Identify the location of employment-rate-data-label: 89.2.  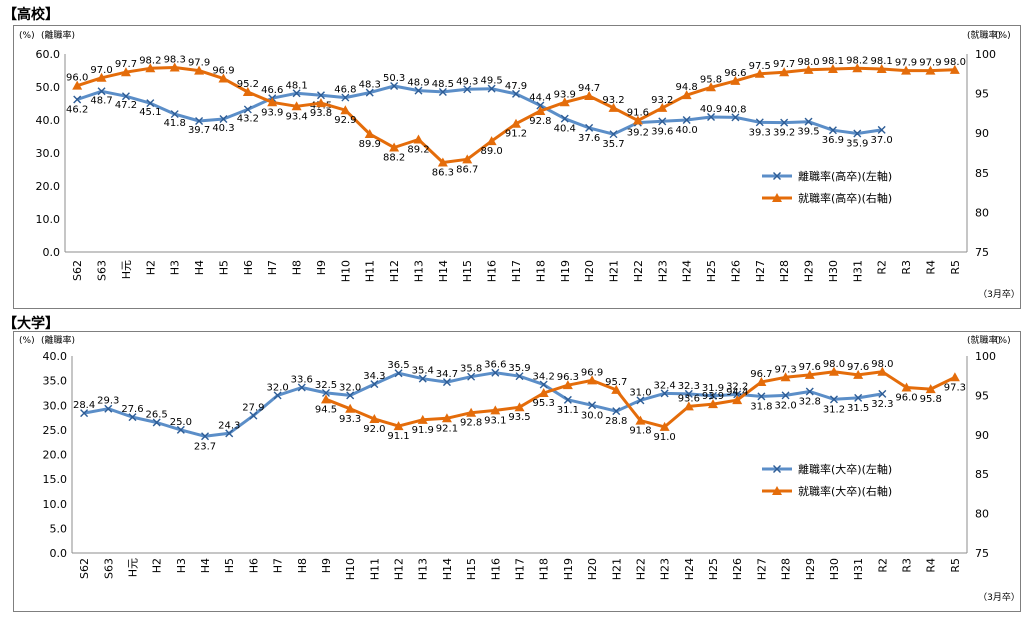
(418, 150).